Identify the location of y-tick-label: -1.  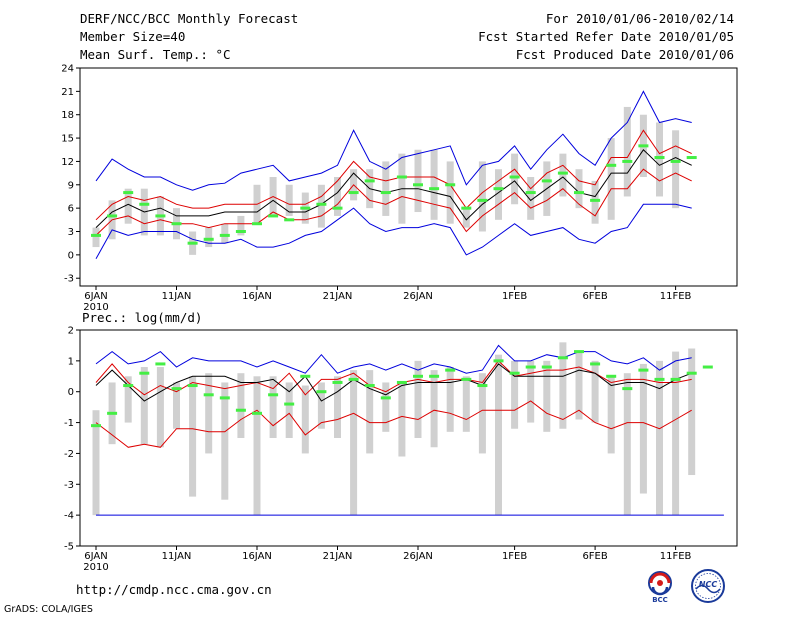
(69, 423).